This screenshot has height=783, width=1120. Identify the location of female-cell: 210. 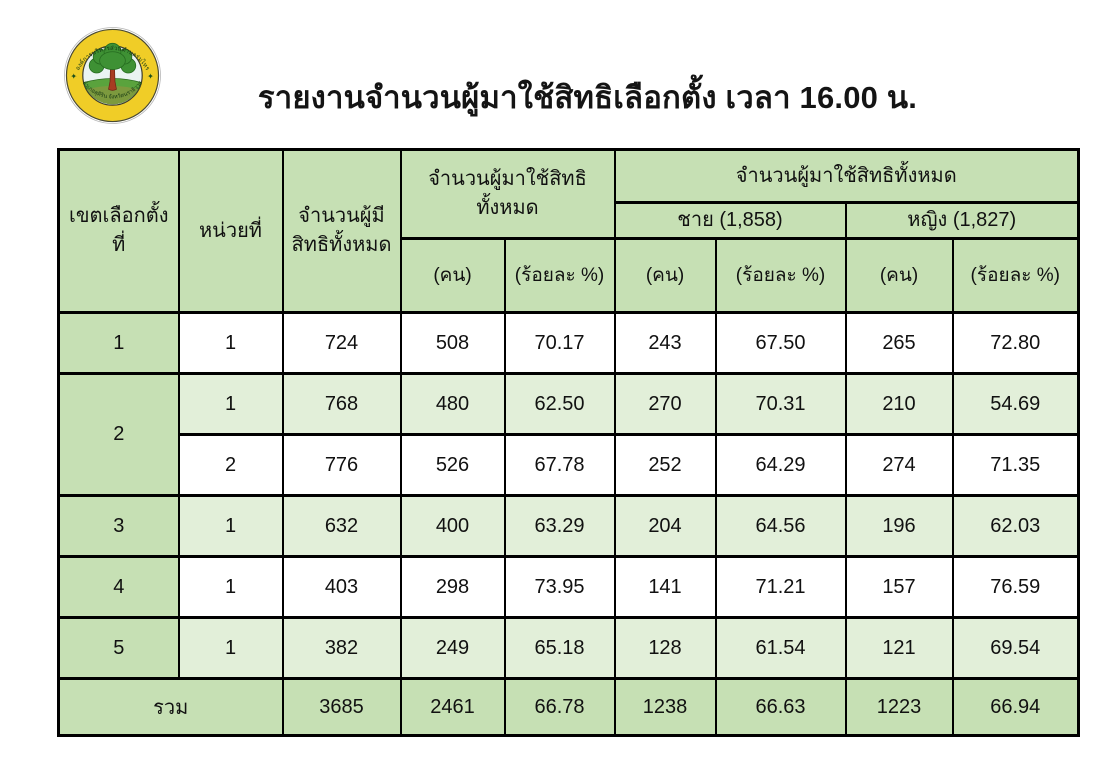
(899, 404).